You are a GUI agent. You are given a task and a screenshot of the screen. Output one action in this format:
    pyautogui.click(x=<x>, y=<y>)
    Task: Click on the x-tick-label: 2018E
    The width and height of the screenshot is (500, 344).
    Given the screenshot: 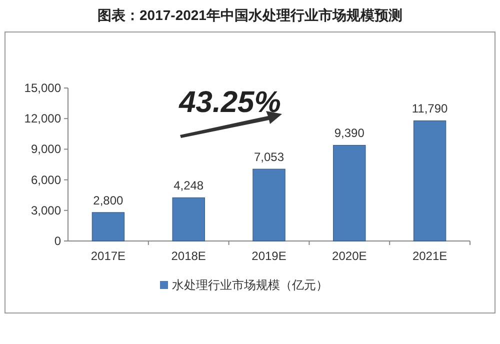 What is the action you would take?
    pyautogui.click(x=188, y=256)
    